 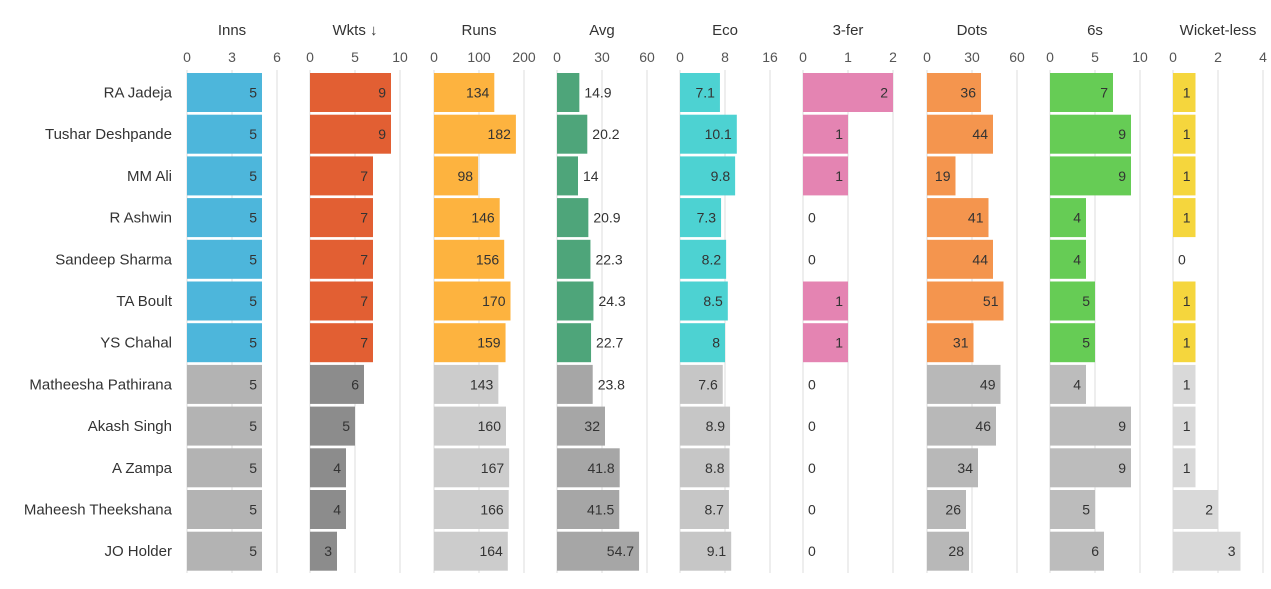 I want to click on value-label: 8.8, so click(x=715, y=468).